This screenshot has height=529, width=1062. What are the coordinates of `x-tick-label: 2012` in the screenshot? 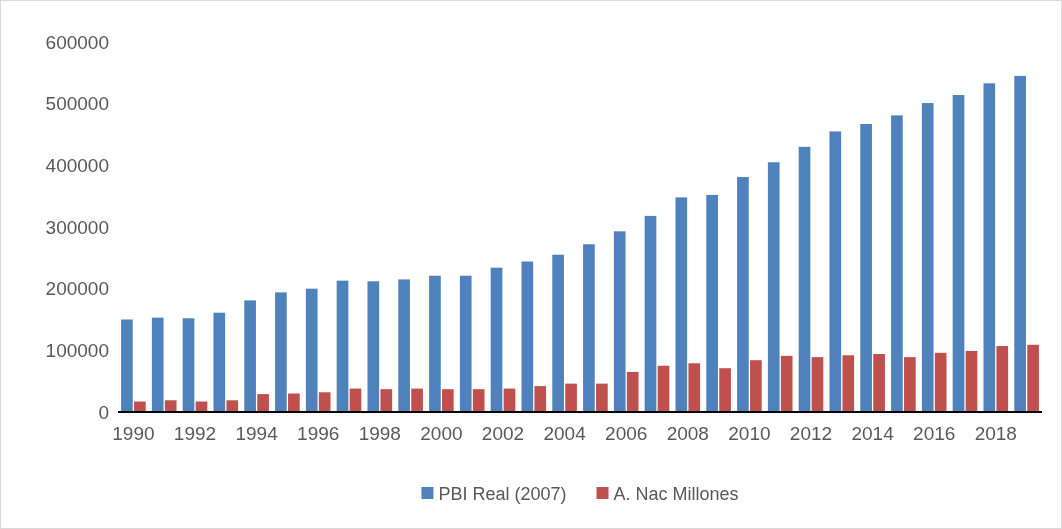 It's located at (811, 434).